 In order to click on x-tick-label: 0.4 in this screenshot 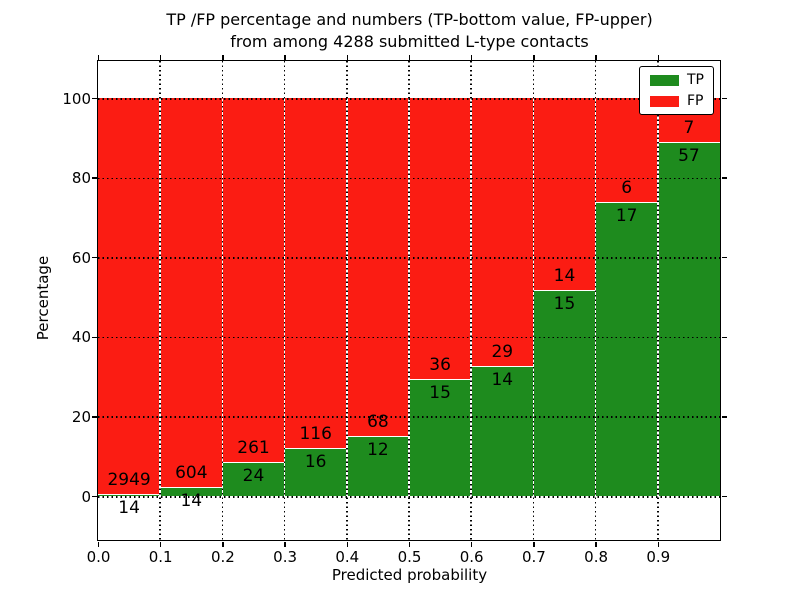, I will do `click(347, 557)`.